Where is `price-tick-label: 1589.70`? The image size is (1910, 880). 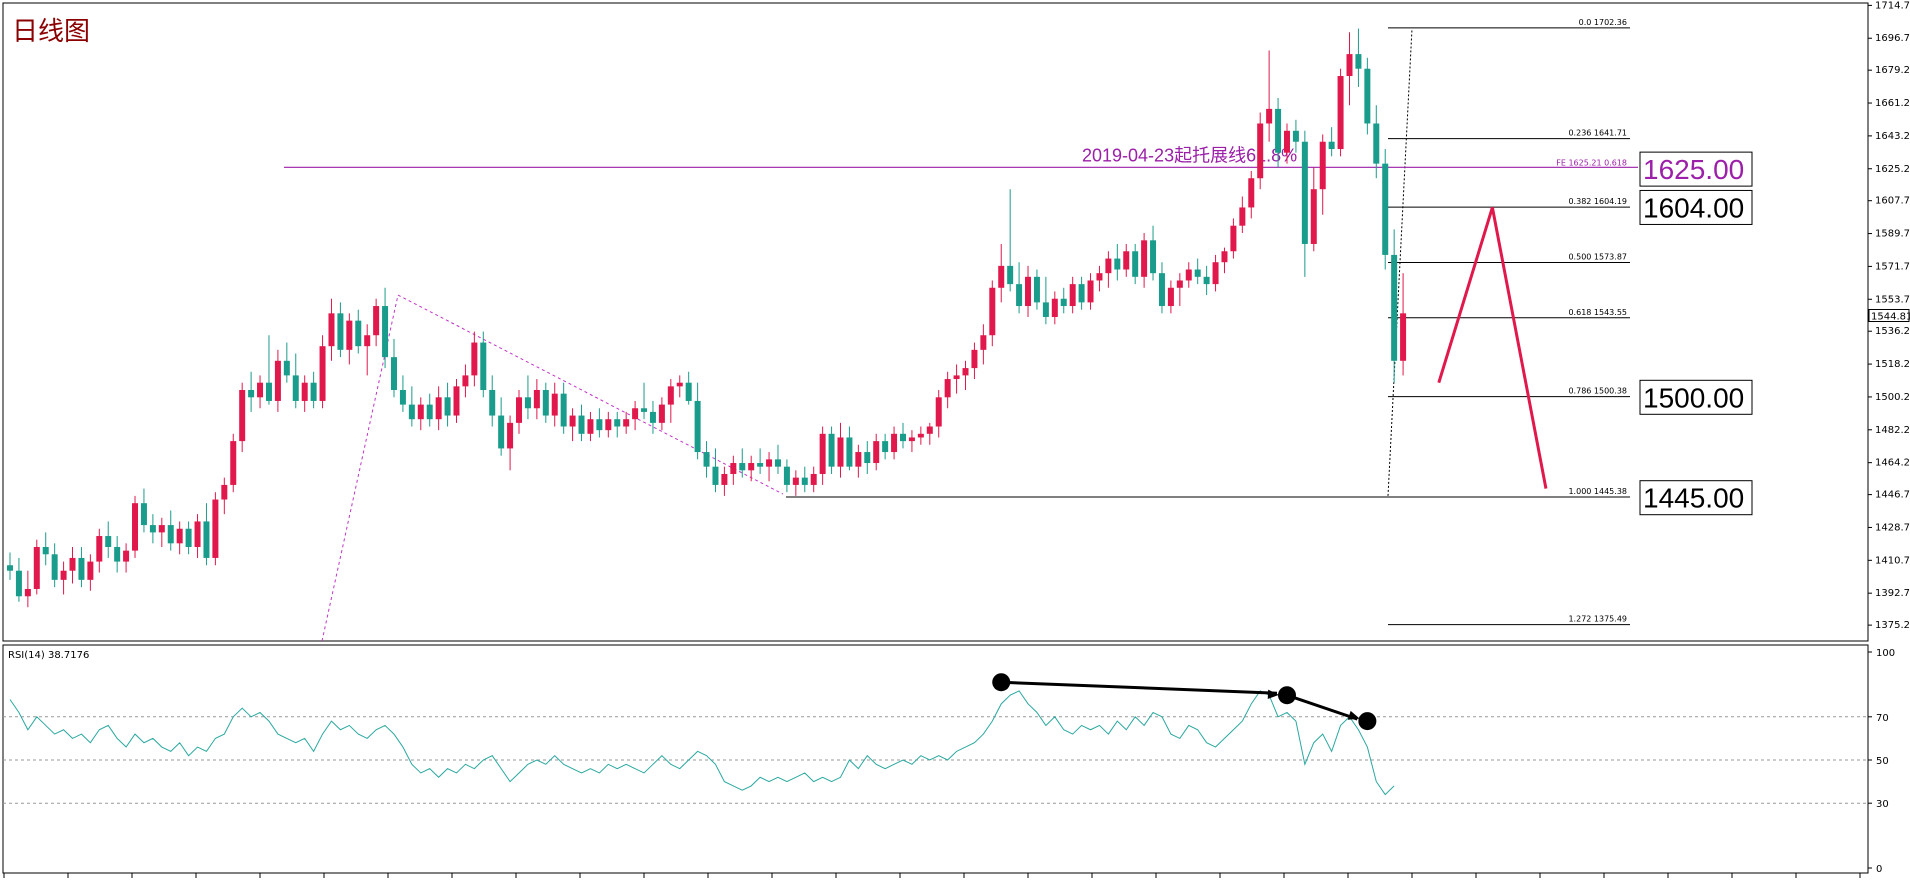
price-tick-label: 1589.70 is located at coordinates (1892, 234).